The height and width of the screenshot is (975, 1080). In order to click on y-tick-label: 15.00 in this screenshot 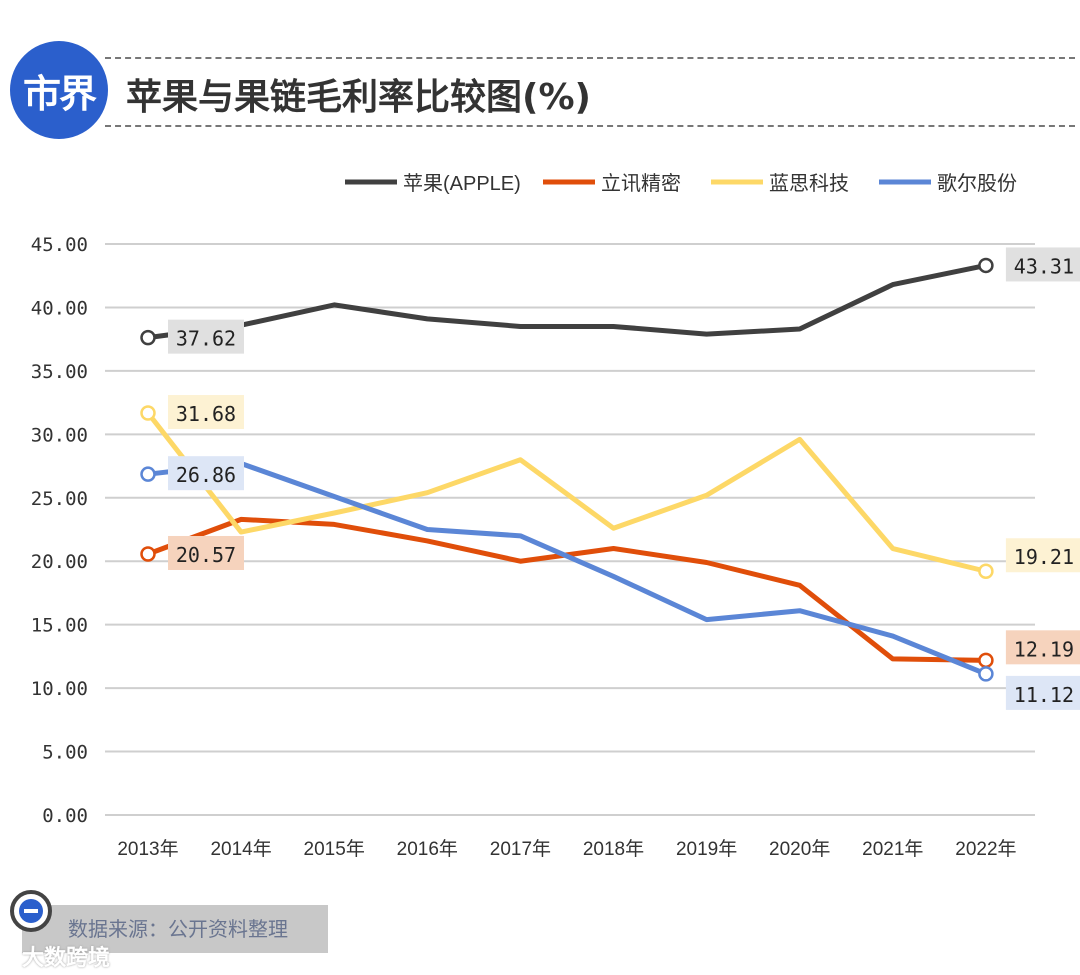, I will do `click(59, 626)`.